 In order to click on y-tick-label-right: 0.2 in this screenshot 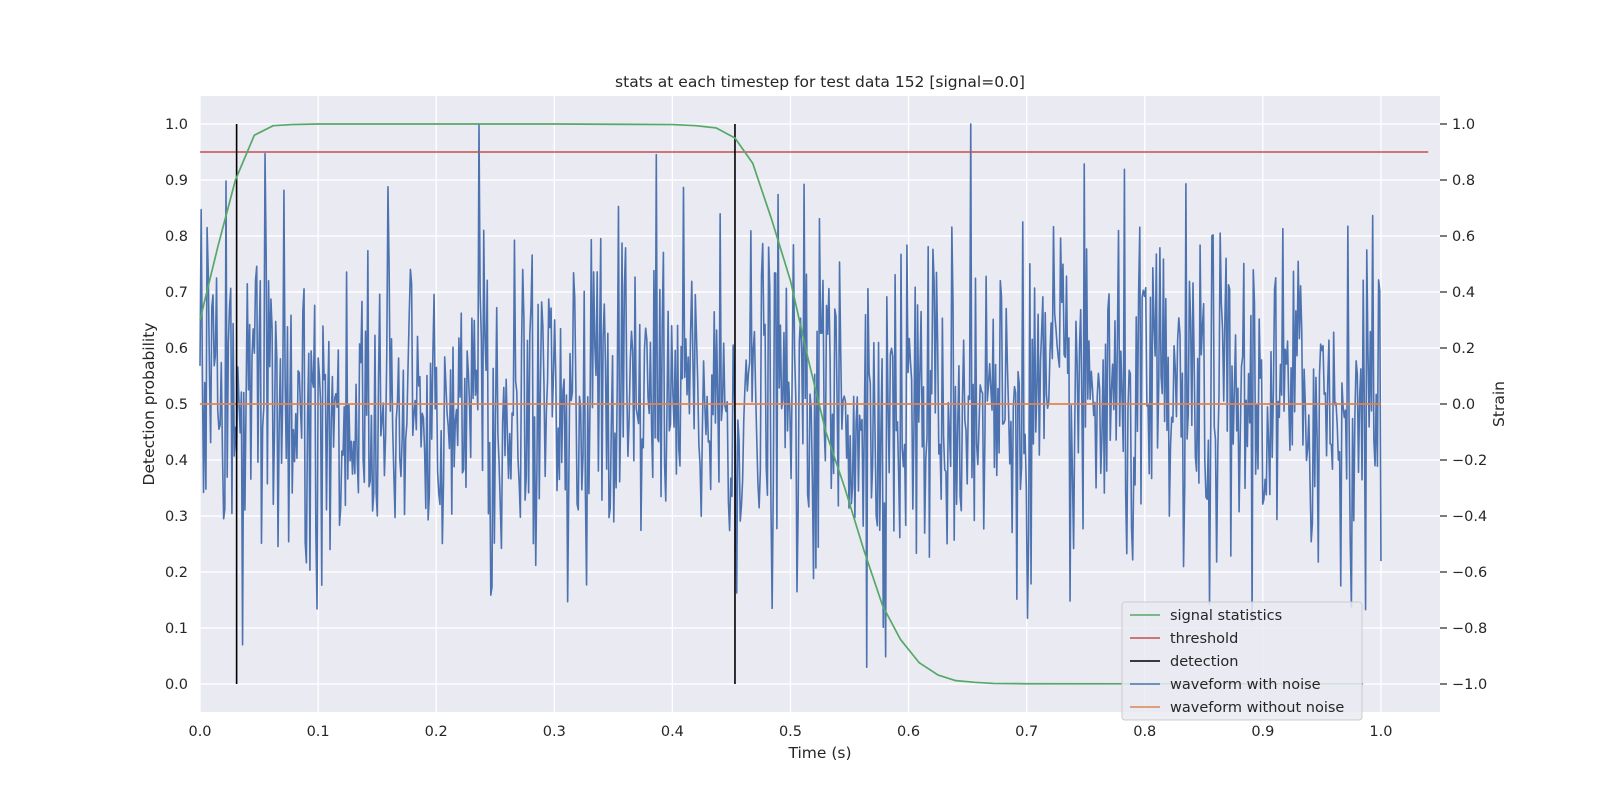, I will do `click(1463, 349)`.